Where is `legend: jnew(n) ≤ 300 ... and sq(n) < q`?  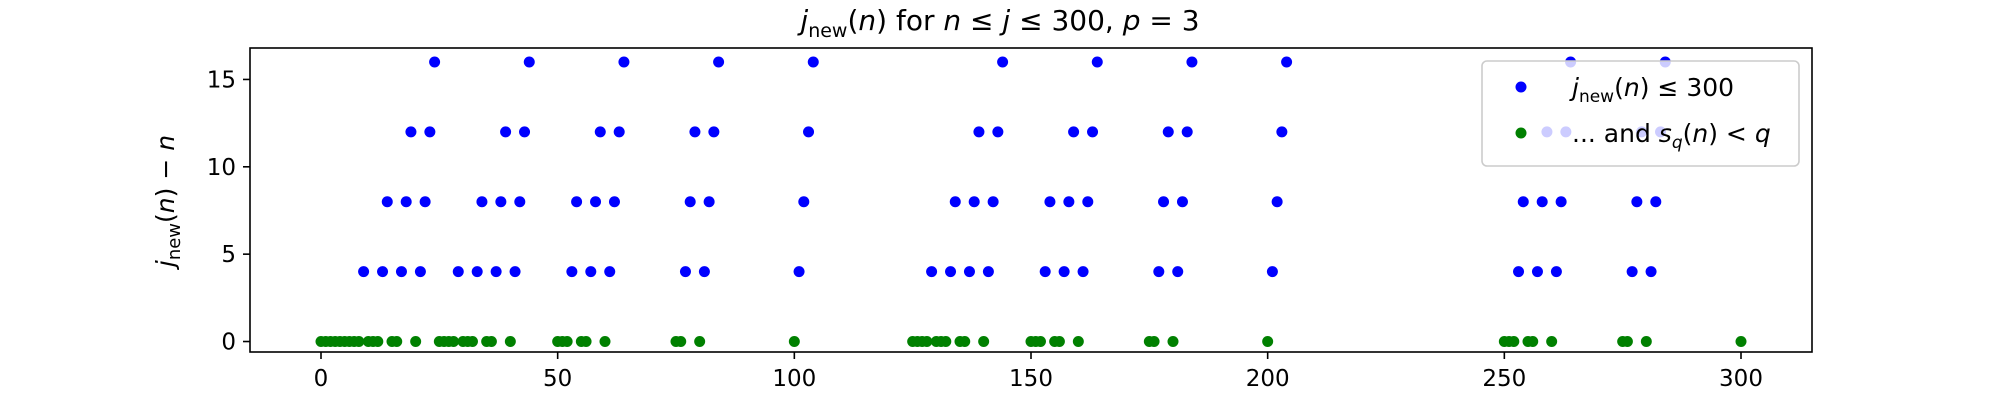
legend: jnew(n) ≤ 300 ... and sq(n) < q is located at coordinates (1640, 113).